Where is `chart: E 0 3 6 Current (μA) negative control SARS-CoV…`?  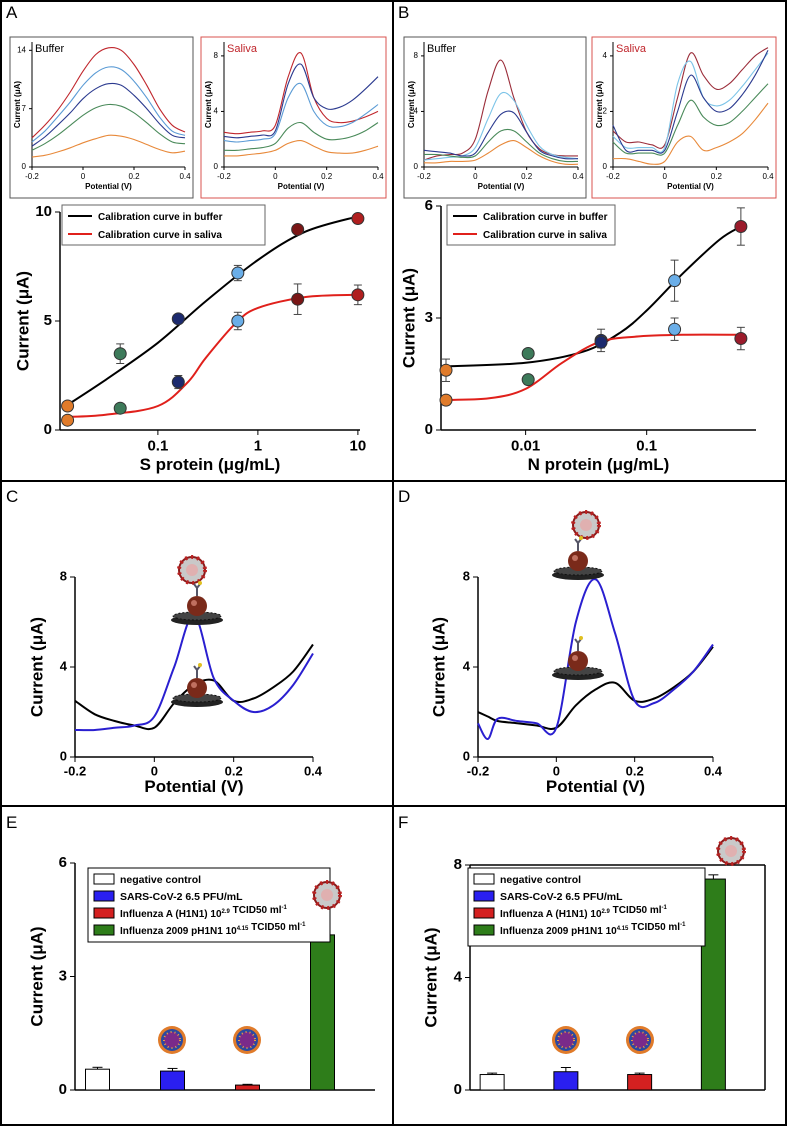
chart: E 0 3 6 Current (μA) negative control SARS-CoV… is located at coordinates (190, 955).